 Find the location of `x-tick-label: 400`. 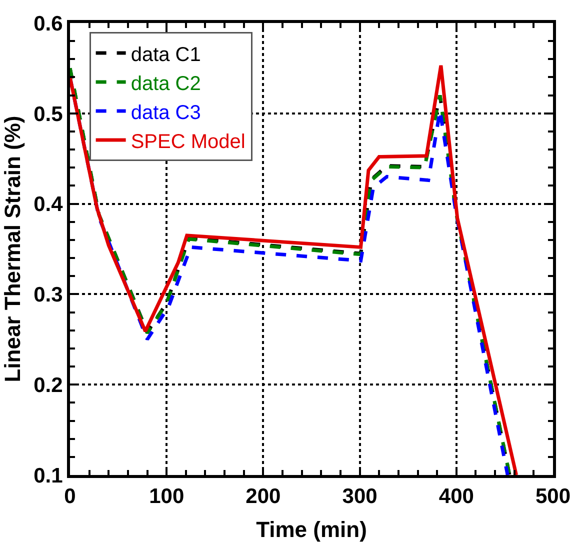

x-tick-label: 400 is located at coordinates (456, 496).